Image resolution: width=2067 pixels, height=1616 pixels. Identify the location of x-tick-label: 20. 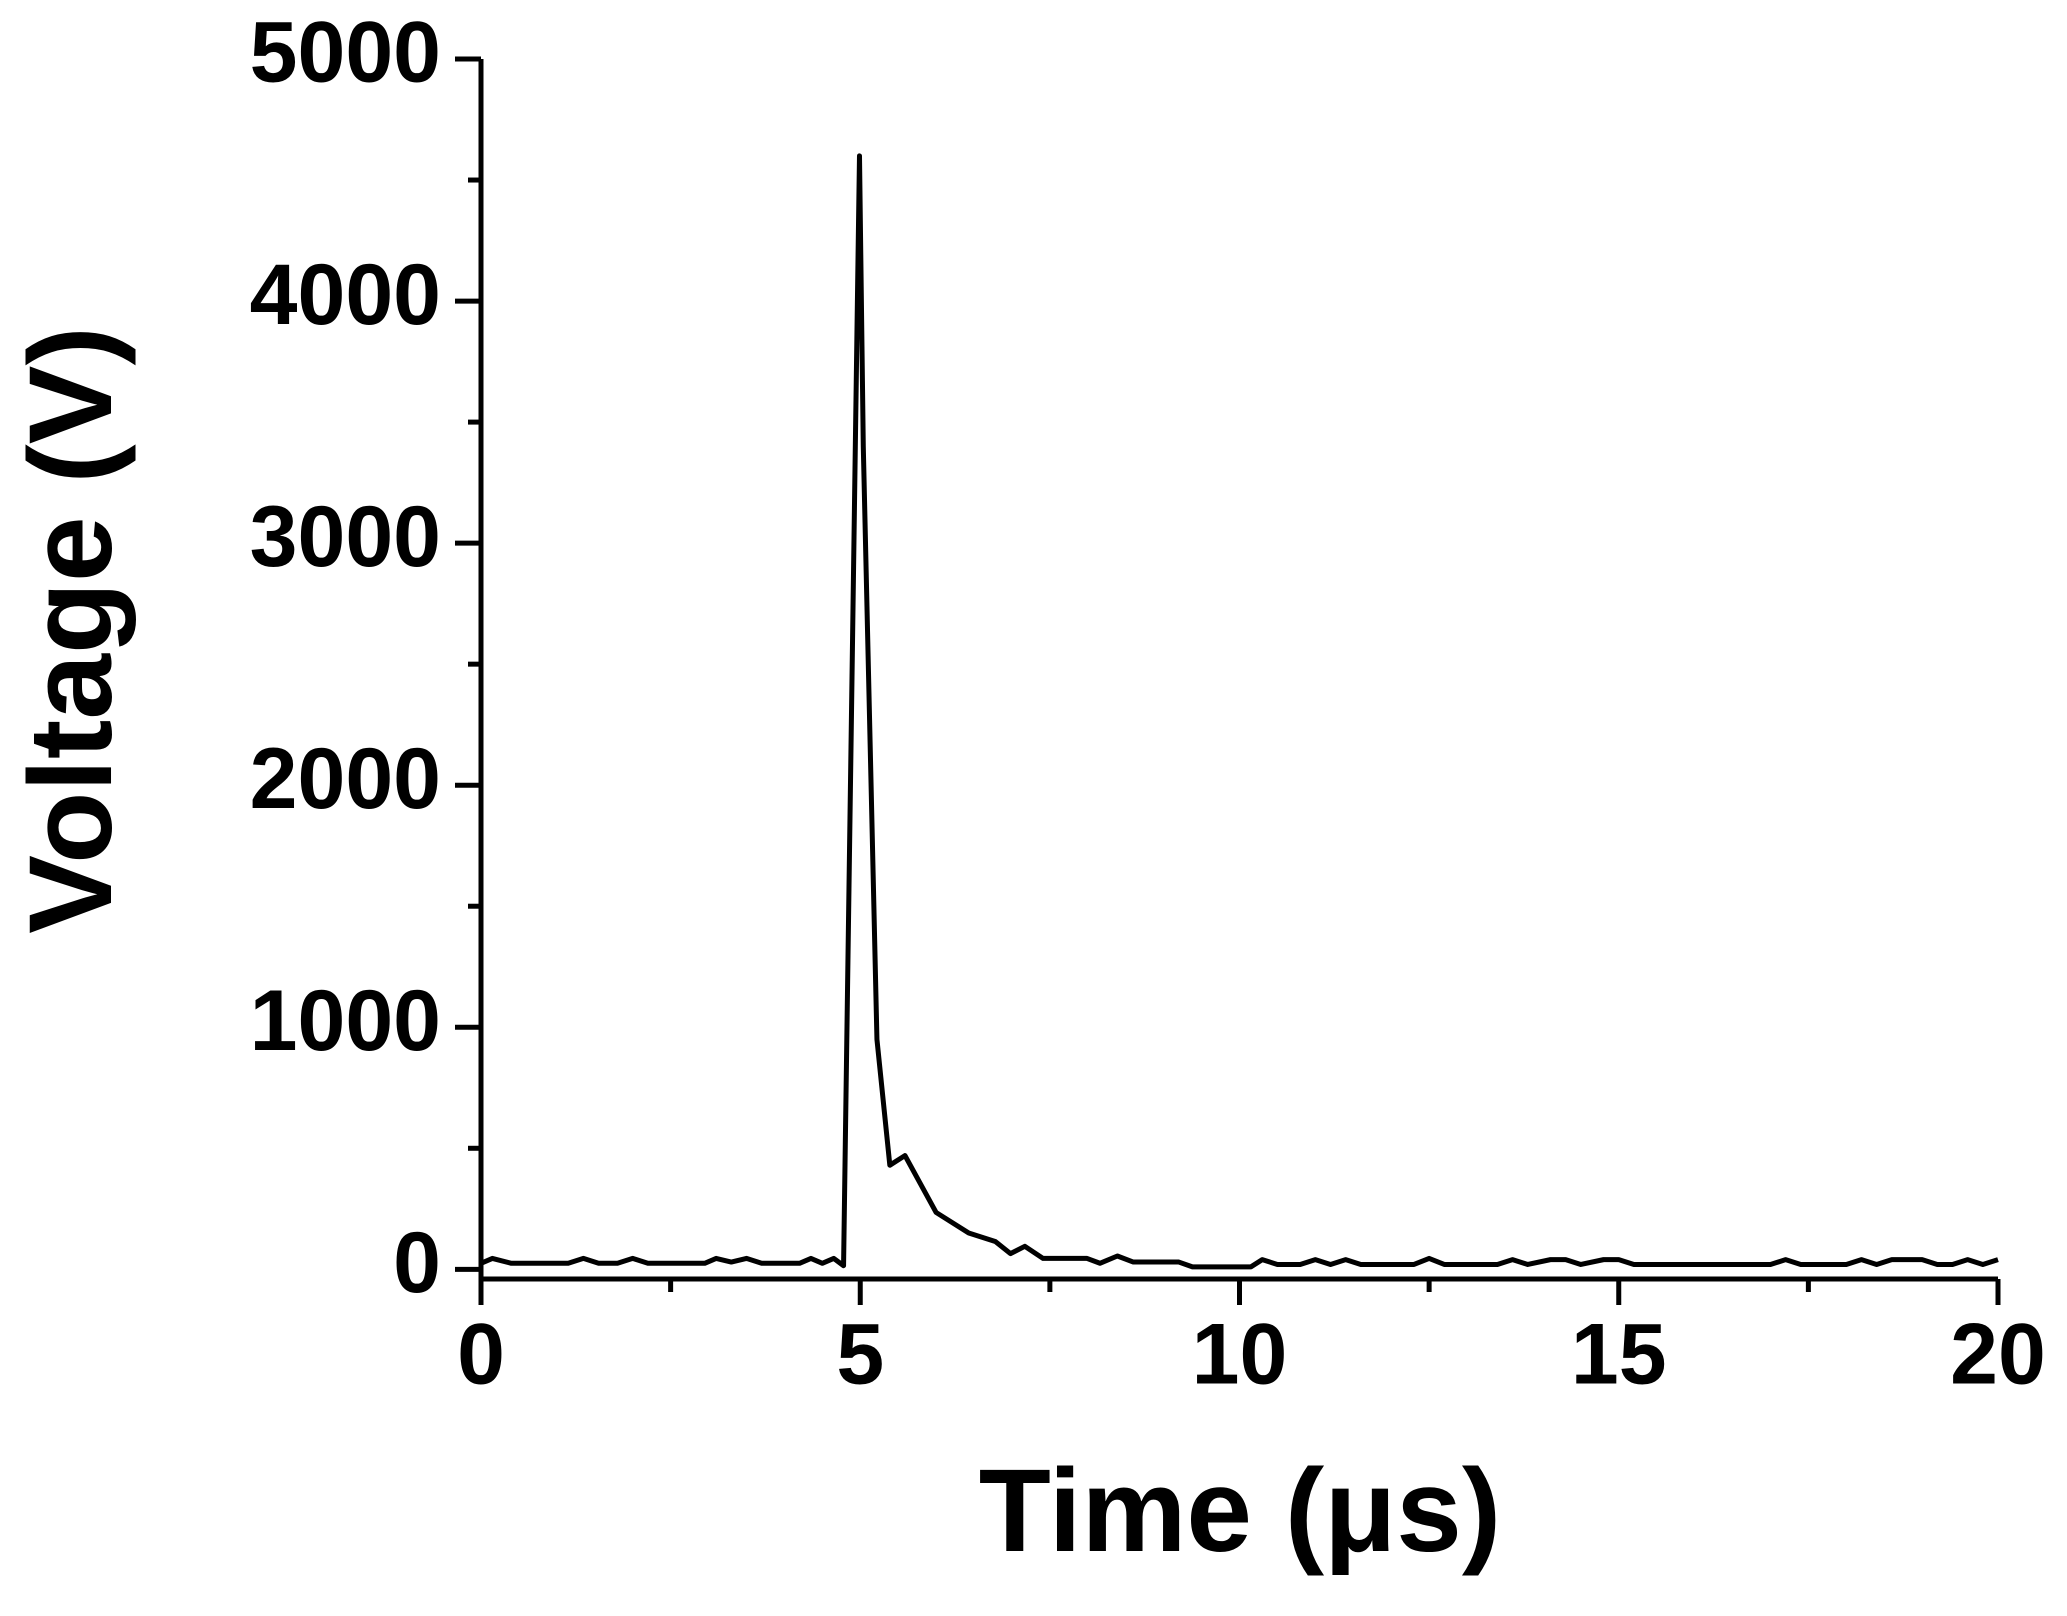
(1998, 1355).